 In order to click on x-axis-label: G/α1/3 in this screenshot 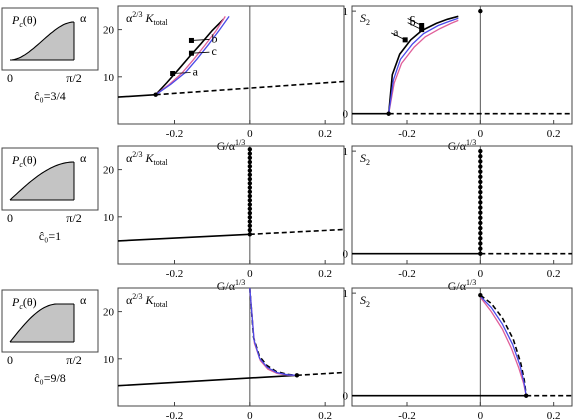, I will do `click(231, 285)`.